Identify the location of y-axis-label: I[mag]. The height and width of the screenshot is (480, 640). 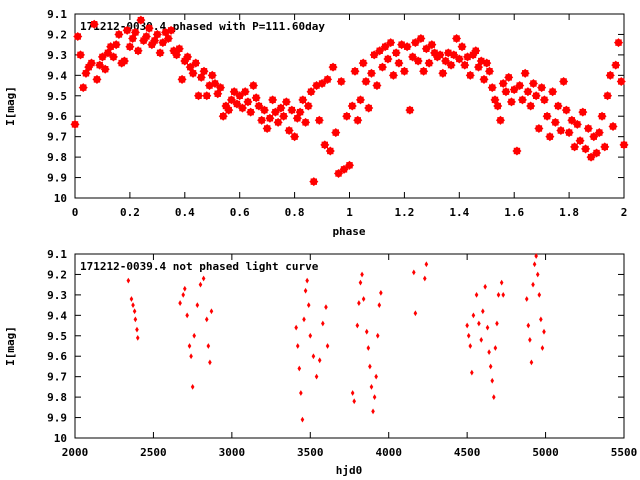
(10, 346).